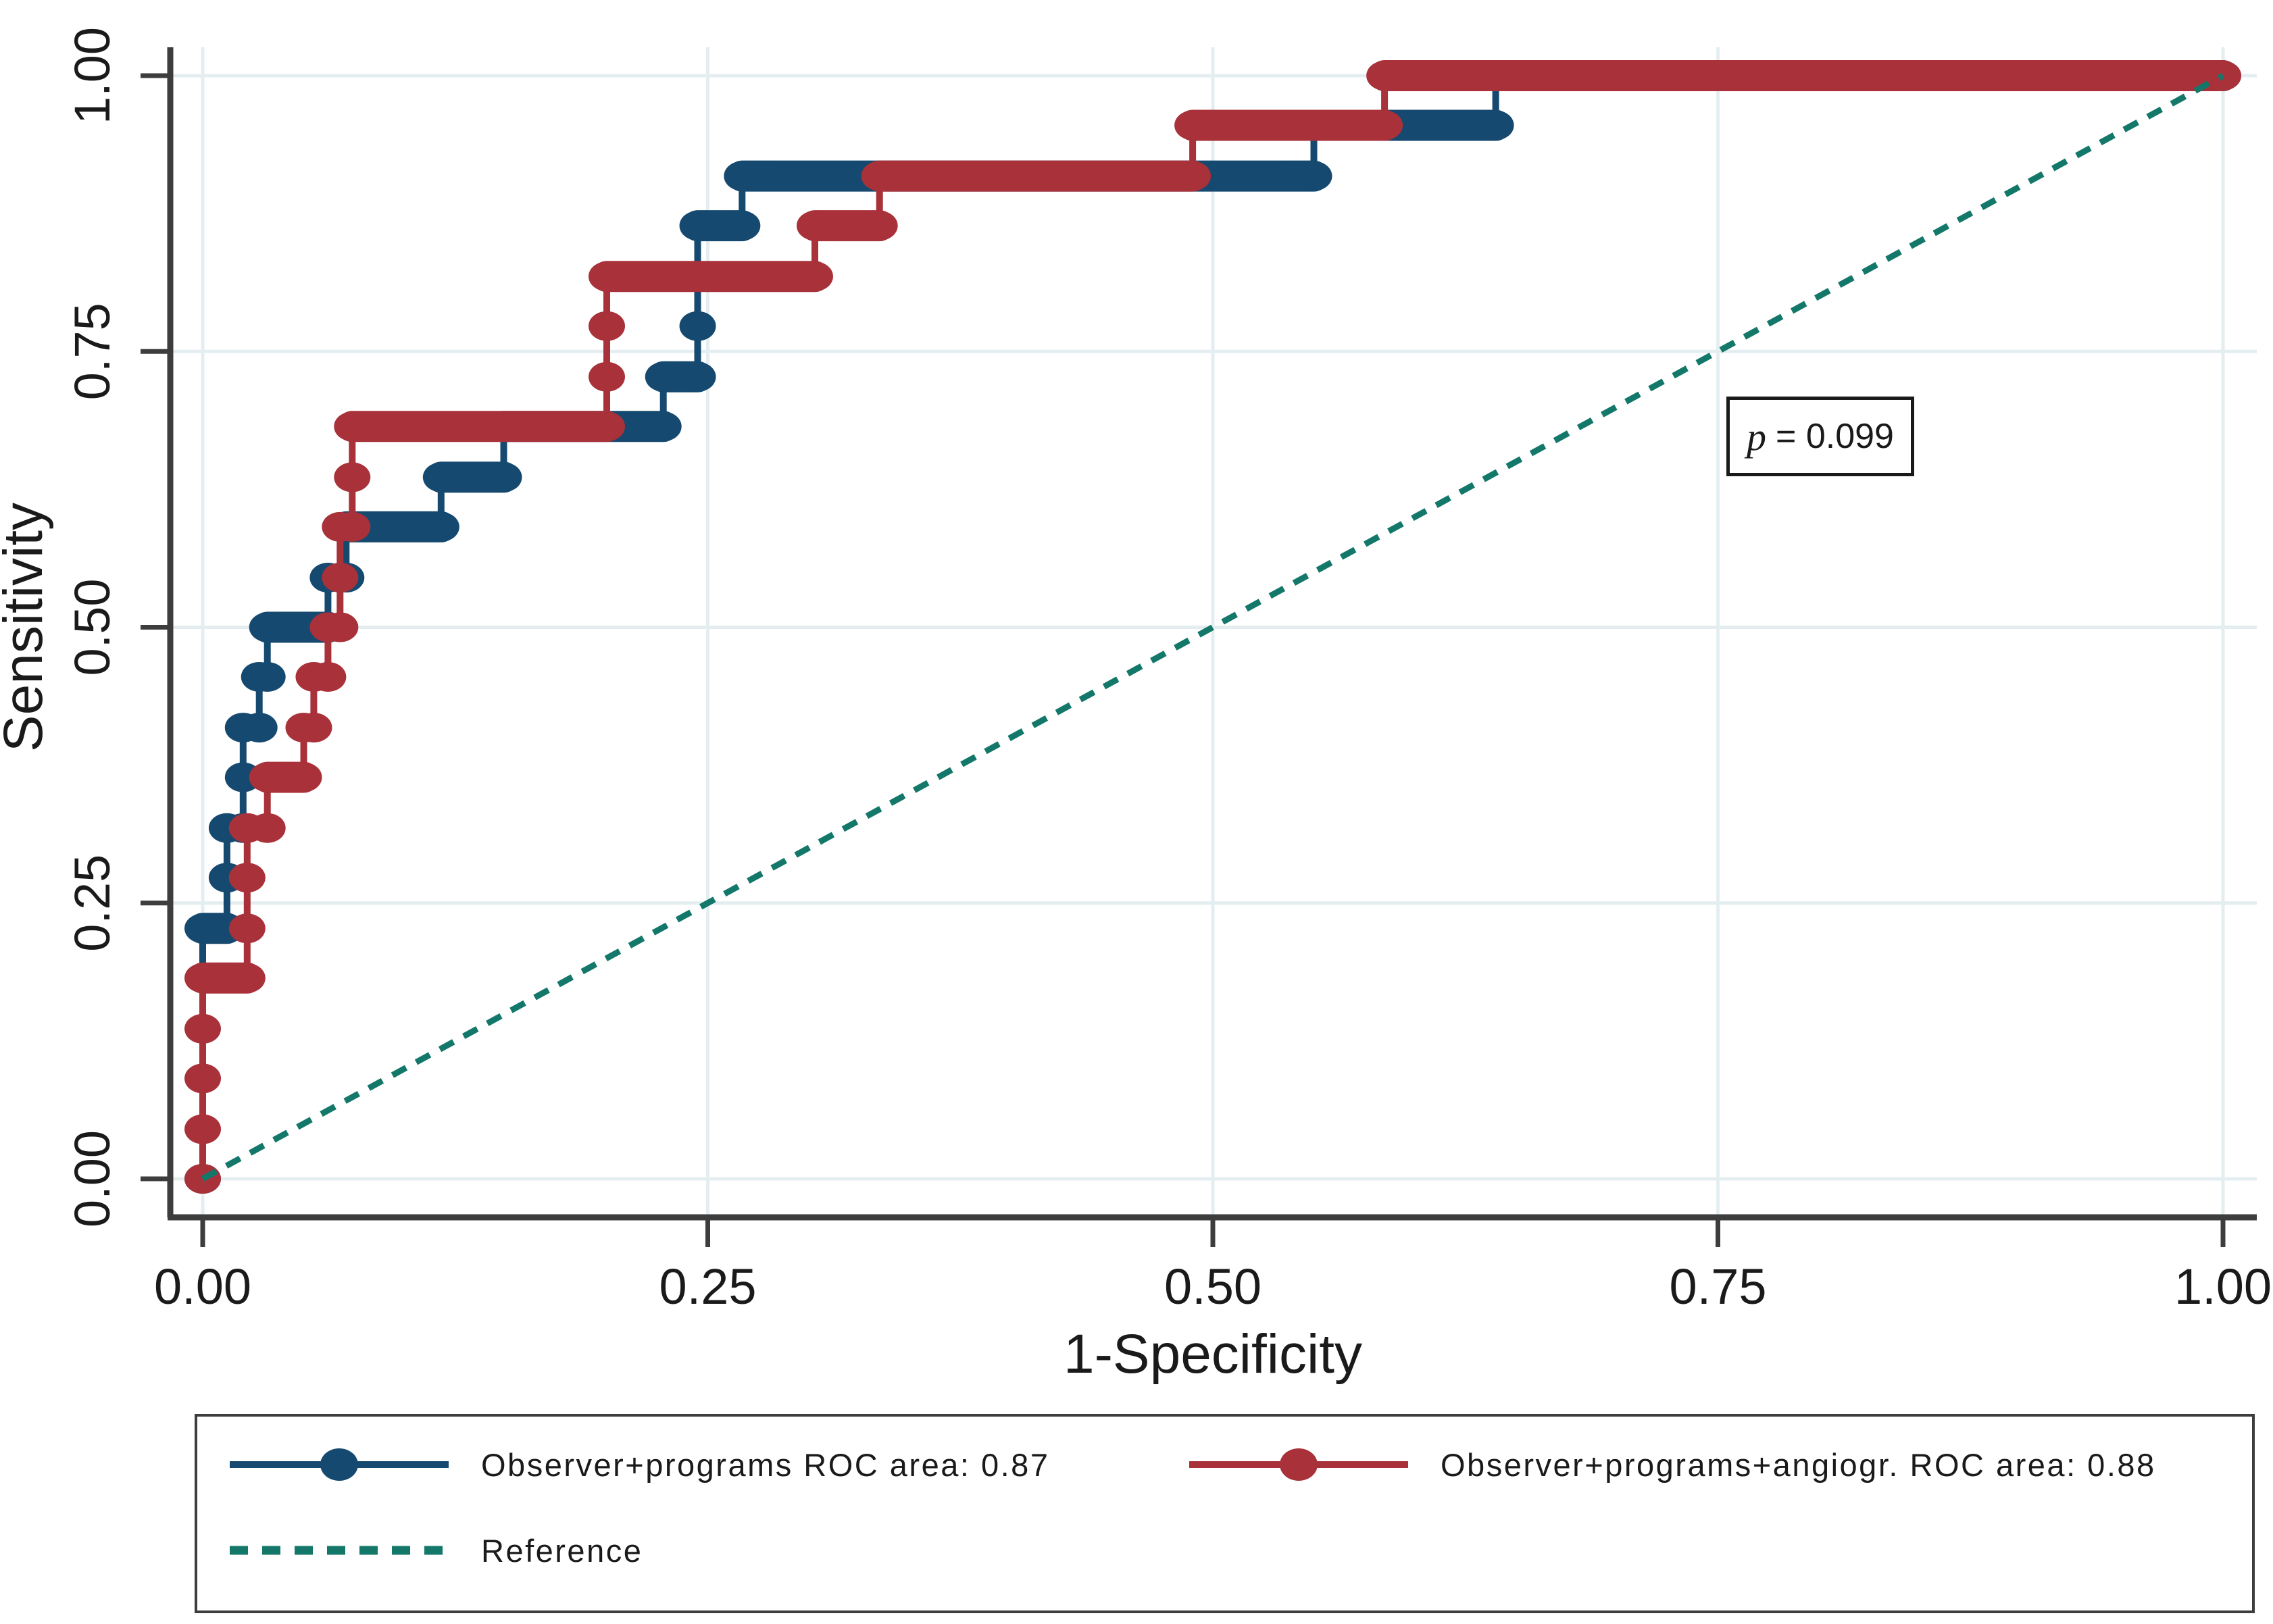 This screenshot has width=2273, height=1624. I want to click on legend-entry-observer-programs: Observer+programs ROC area: 0.87, so click(637, 1465).